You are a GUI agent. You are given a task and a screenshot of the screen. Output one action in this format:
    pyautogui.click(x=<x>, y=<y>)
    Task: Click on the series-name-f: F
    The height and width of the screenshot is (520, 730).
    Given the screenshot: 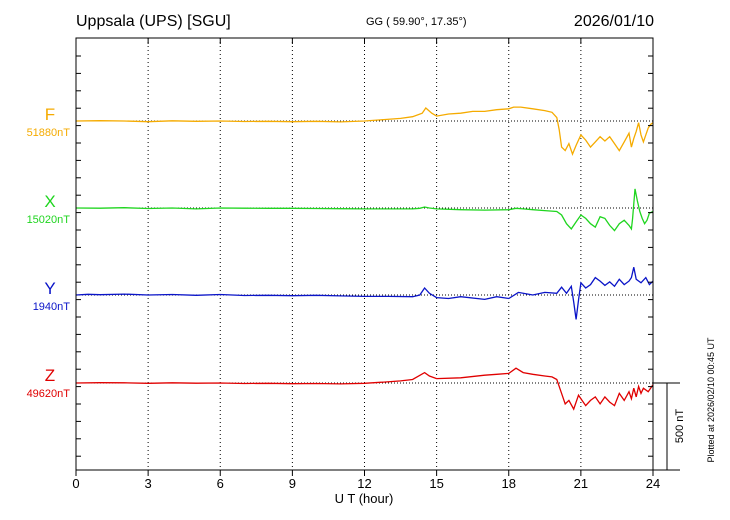 What is the action you would take?
    pyautogui.click(x=50, y=114)
    